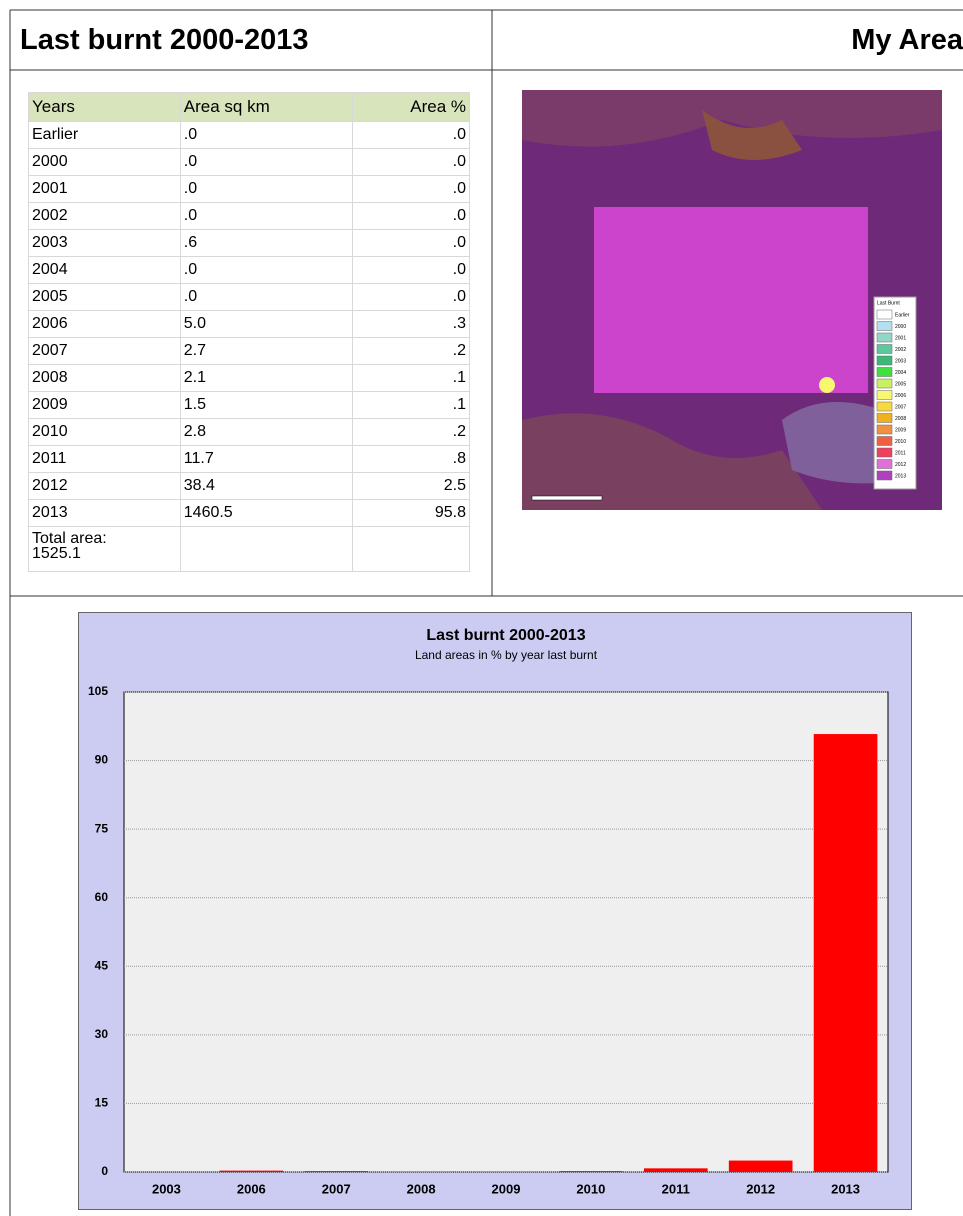 The height and width of the screenshot is (1216, 963). Describe the element at coordinates (104, 107) in the screenshot. I see `column-header: Years` at that location.